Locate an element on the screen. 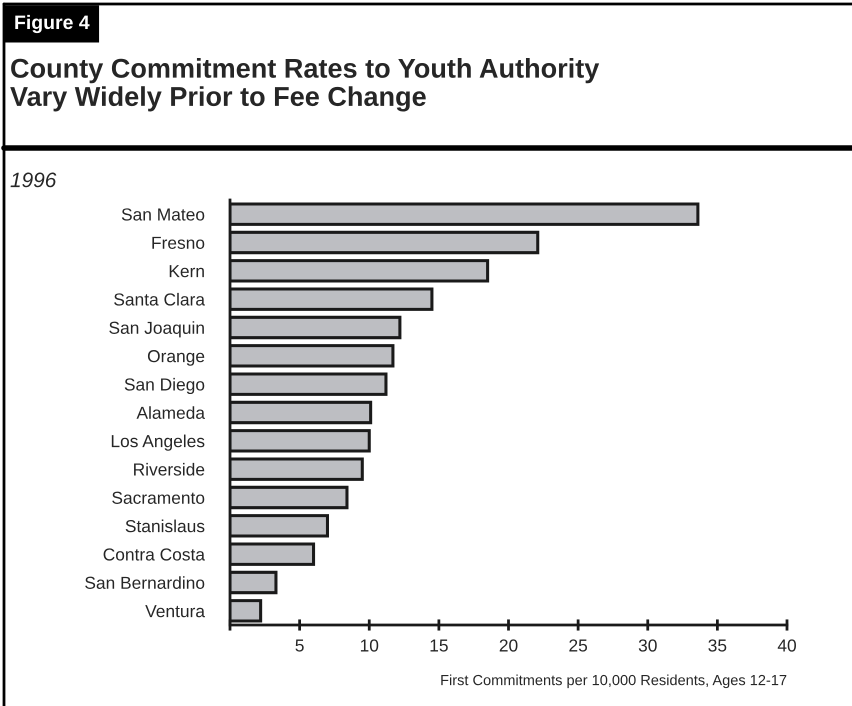  y-tick-label: Santa Clara is located at coordinates (160, 299).